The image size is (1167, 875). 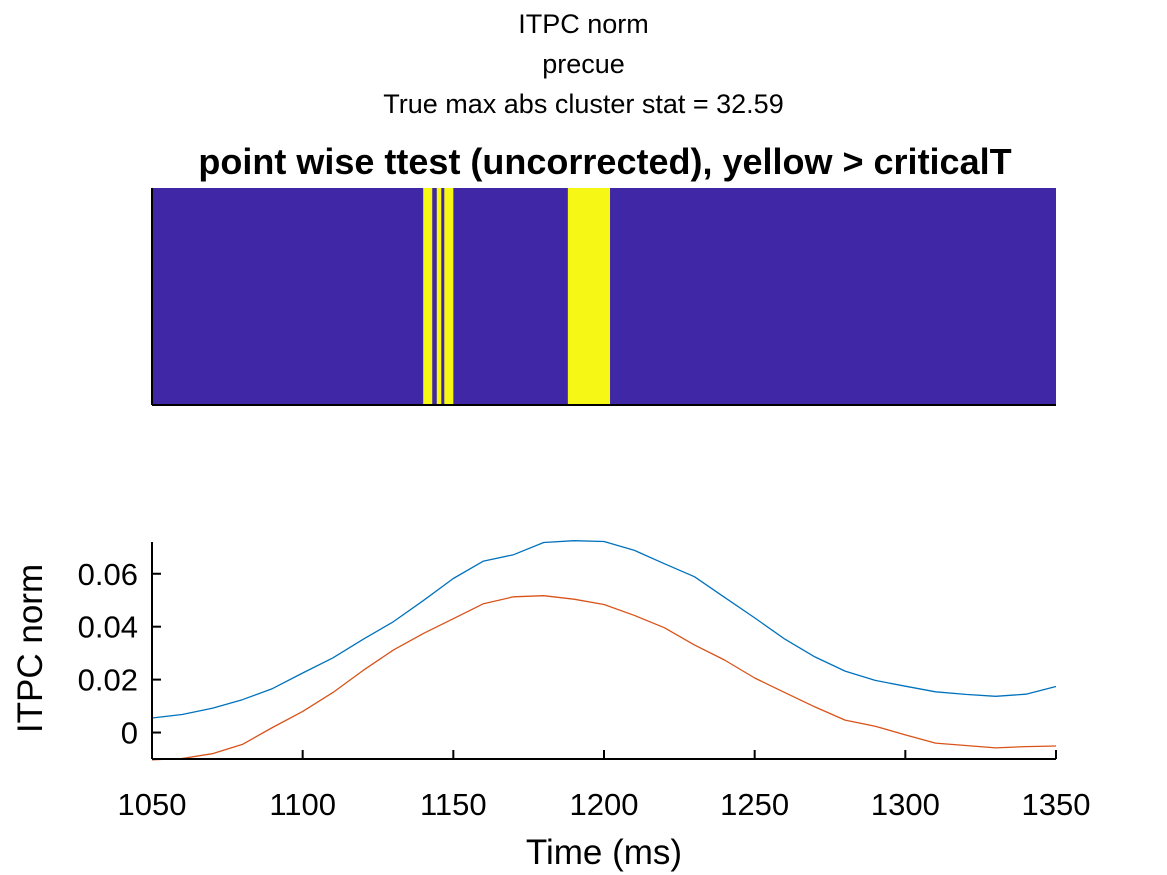 I want to click on y-tick-label-0: 0, so click(x=129, y=733).